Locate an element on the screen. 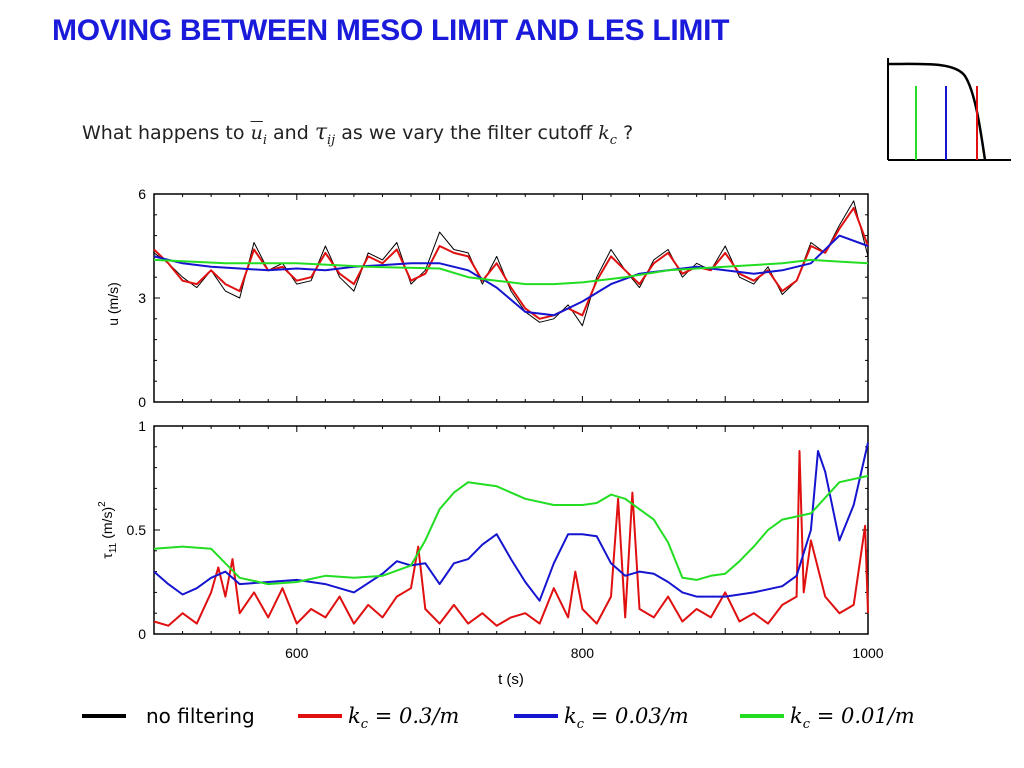  y-tick-label: 1 is located at coordinates (142, 426).